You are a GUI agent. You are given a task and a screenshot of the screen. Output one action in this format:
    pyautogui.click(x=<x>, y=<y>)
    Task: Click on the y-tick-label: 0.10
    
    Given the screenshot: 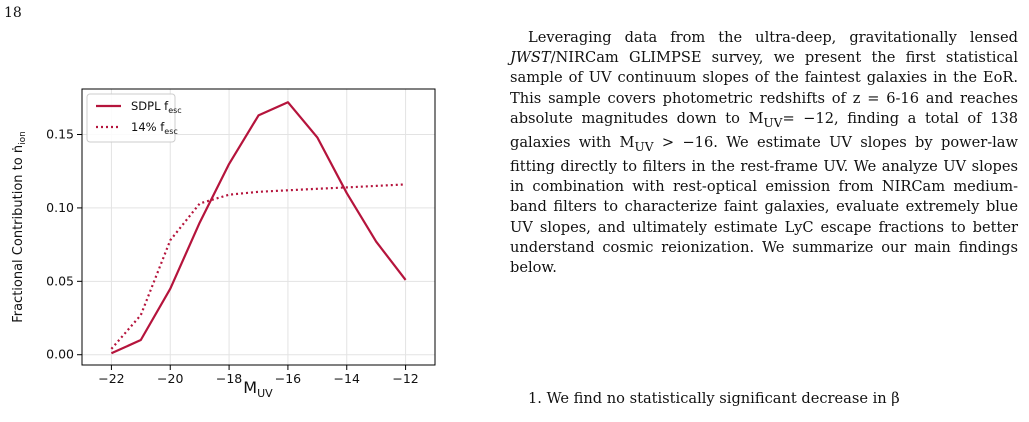 What is the action you would take?
    pyautogui.click(x=60, y=207)
    